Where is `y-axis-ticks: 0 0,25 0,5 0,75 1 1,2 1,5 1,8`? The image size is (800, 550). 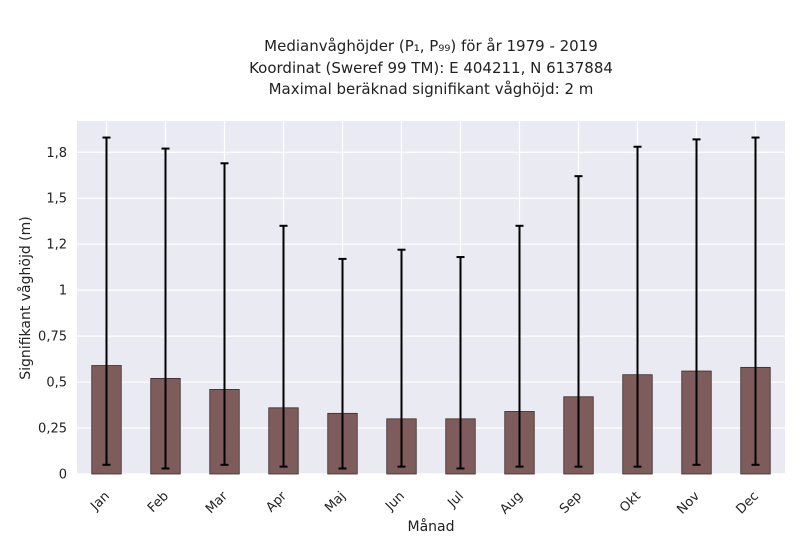 y-axis-ticks: 0 0,25 0,5 0,75 1 1,2 1,5 1,8 is located at coordinates (52, 314).